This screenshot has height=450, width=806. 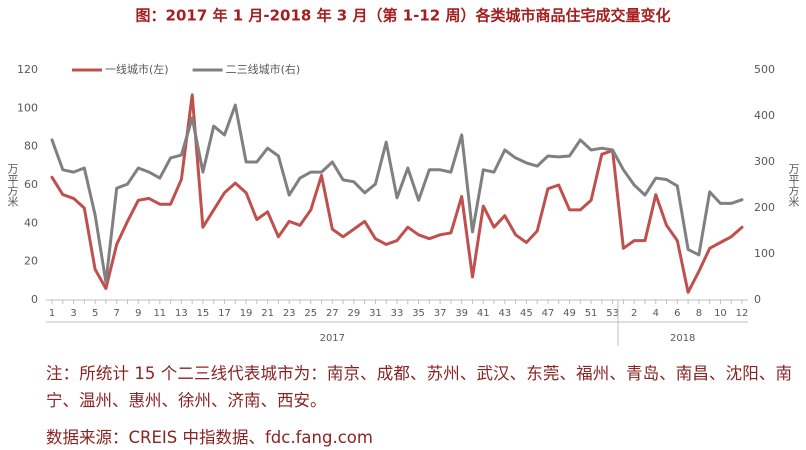 I want to click on source: 数据来源：CREIS 中指数据、fdc.fang.com, so click(x=209, y=437).